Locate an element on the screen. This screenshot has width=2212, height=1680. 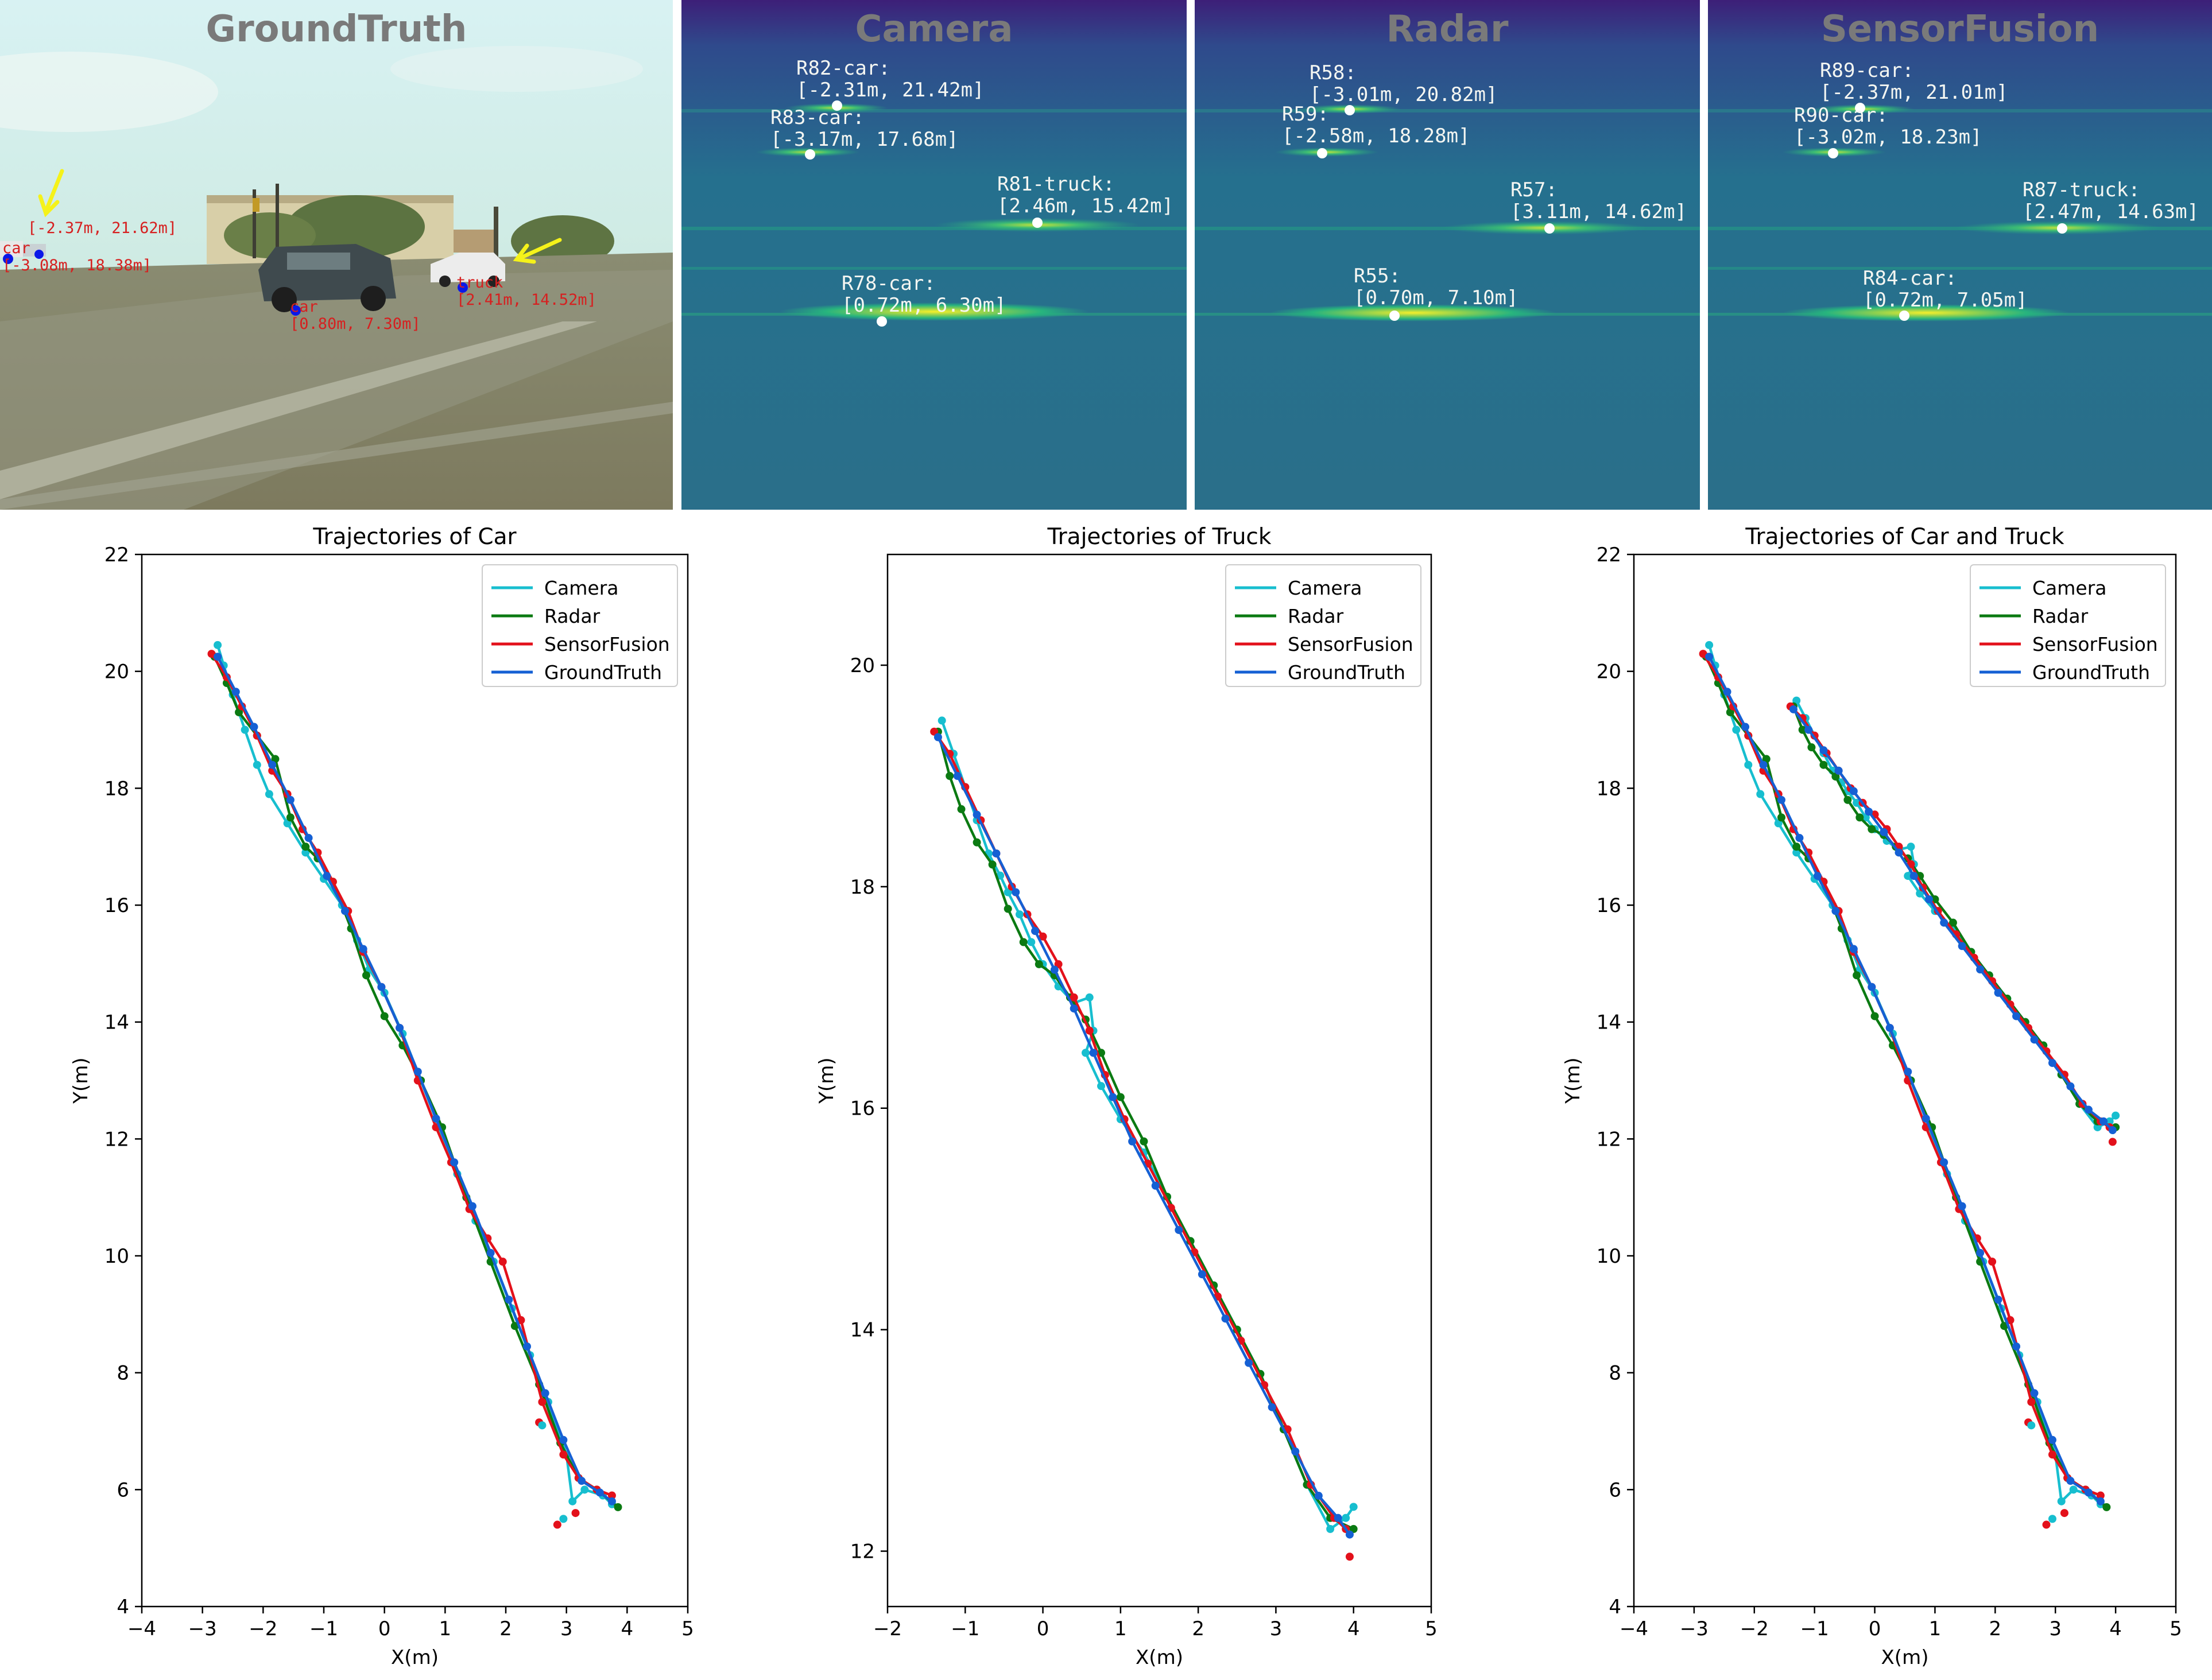
x-tick-label: 3 is located at coordinates (566, 1629).